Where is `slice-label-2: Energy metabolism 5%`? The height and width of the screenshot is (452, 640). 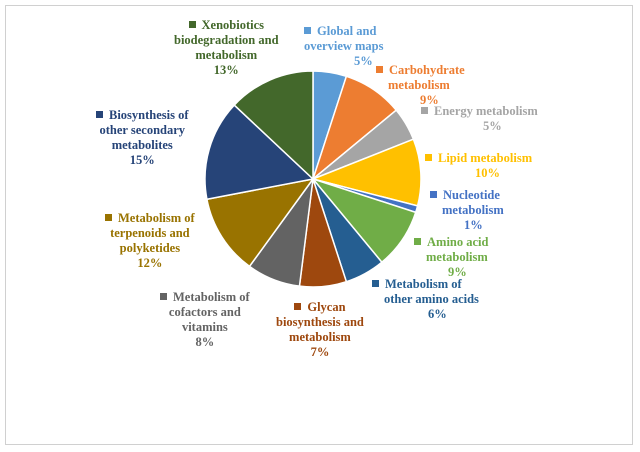
slice-label-2: Energy metabolism 5% is located at coordinates (479, 119).